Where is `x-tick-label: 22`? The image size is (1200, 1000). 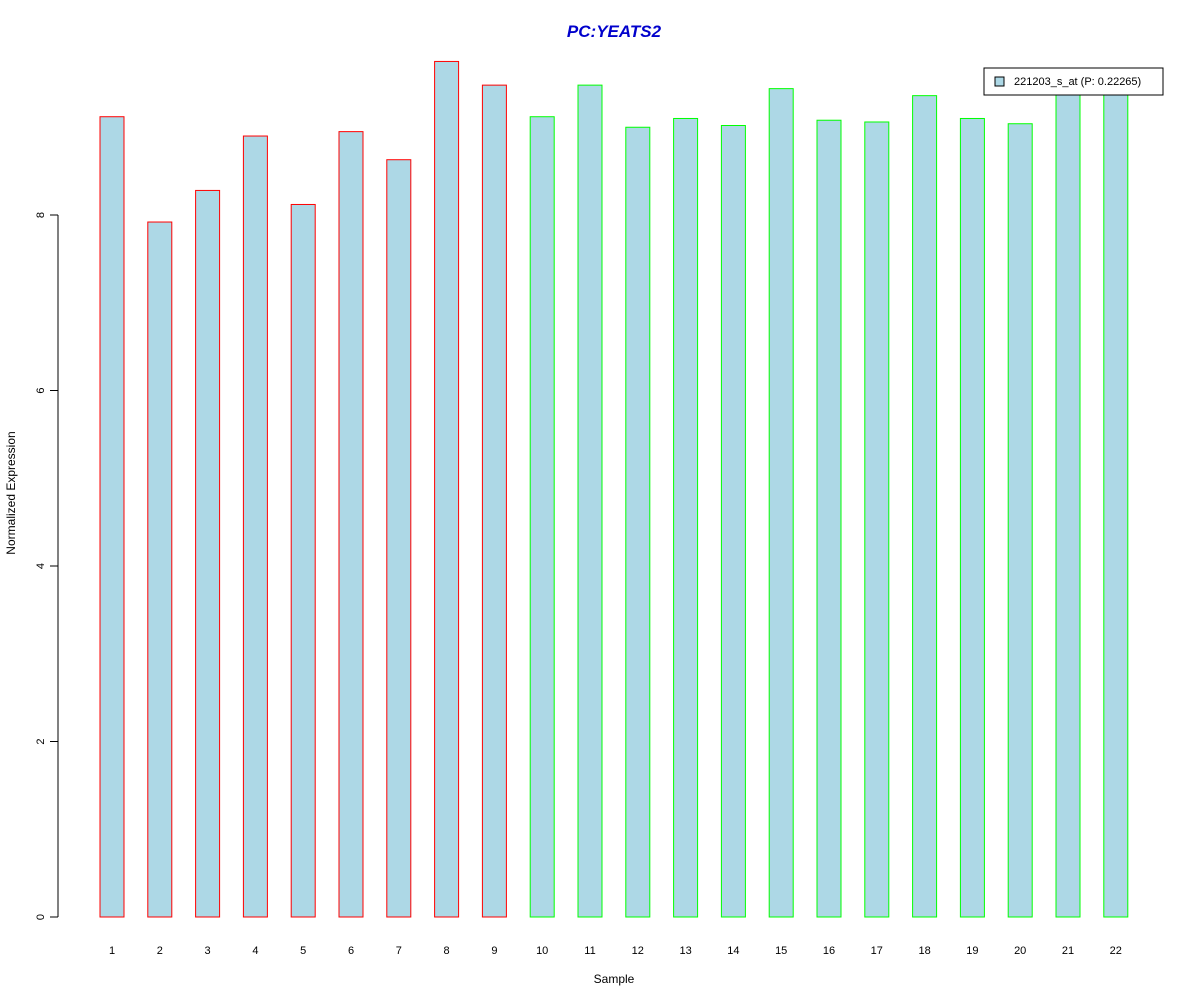 x-tick-label: 22 is located at coordinates (1116, 951).